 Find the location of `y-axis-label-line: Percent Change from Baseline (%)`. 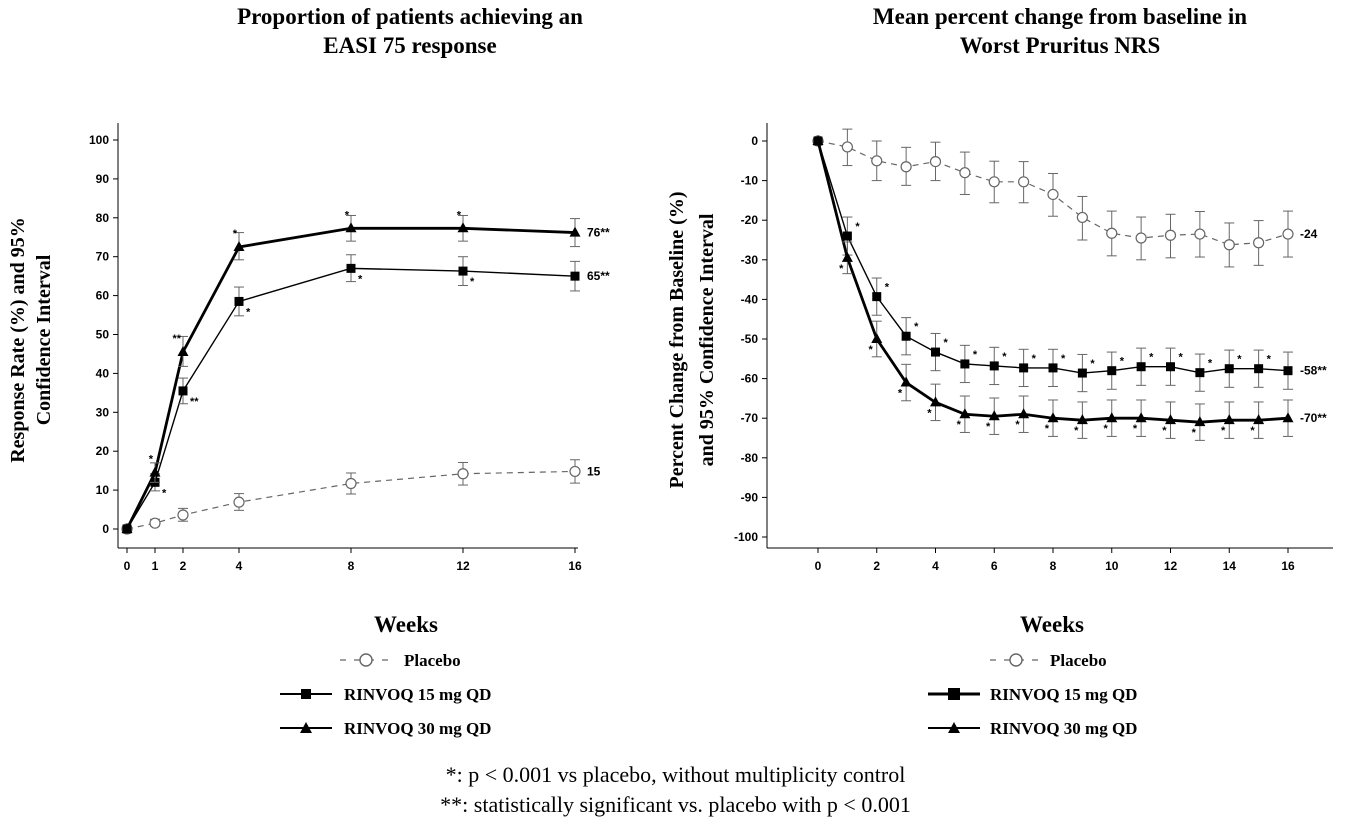

y-axis-label-line: Percent Change from Baseline (%) is located at coordinates (677, 340).